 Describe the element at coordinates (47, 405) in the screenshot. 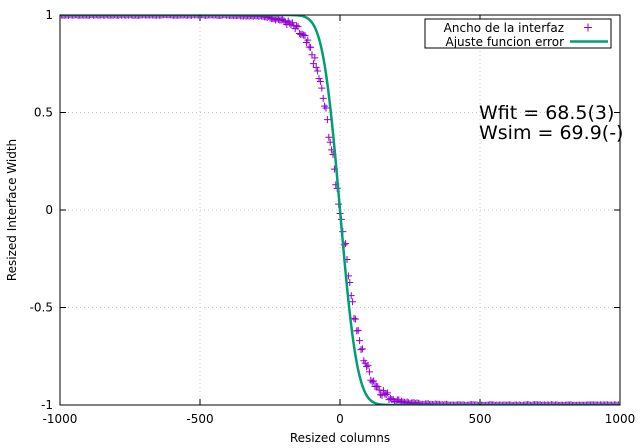

I see `y-tick-label: -1` at that location.